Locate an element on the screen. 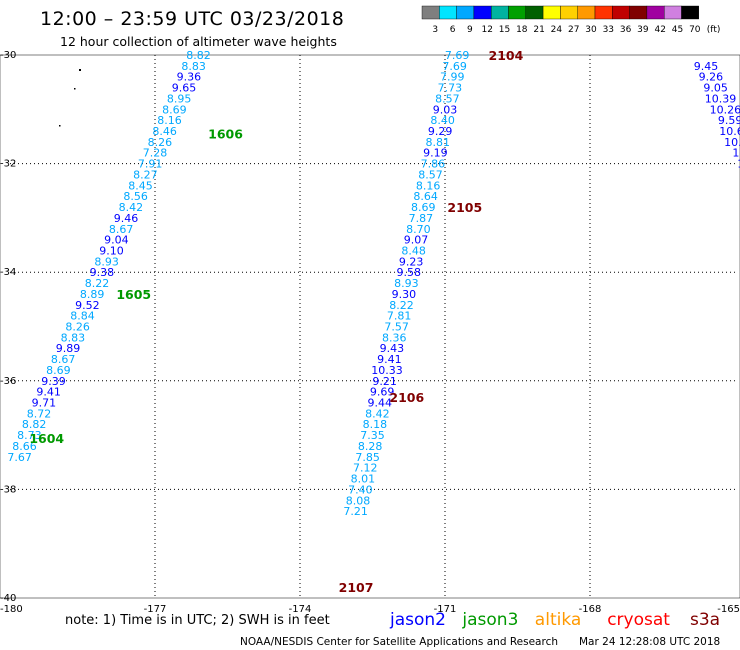  scale-unit: (ft) is located at coordinates (714, 30).